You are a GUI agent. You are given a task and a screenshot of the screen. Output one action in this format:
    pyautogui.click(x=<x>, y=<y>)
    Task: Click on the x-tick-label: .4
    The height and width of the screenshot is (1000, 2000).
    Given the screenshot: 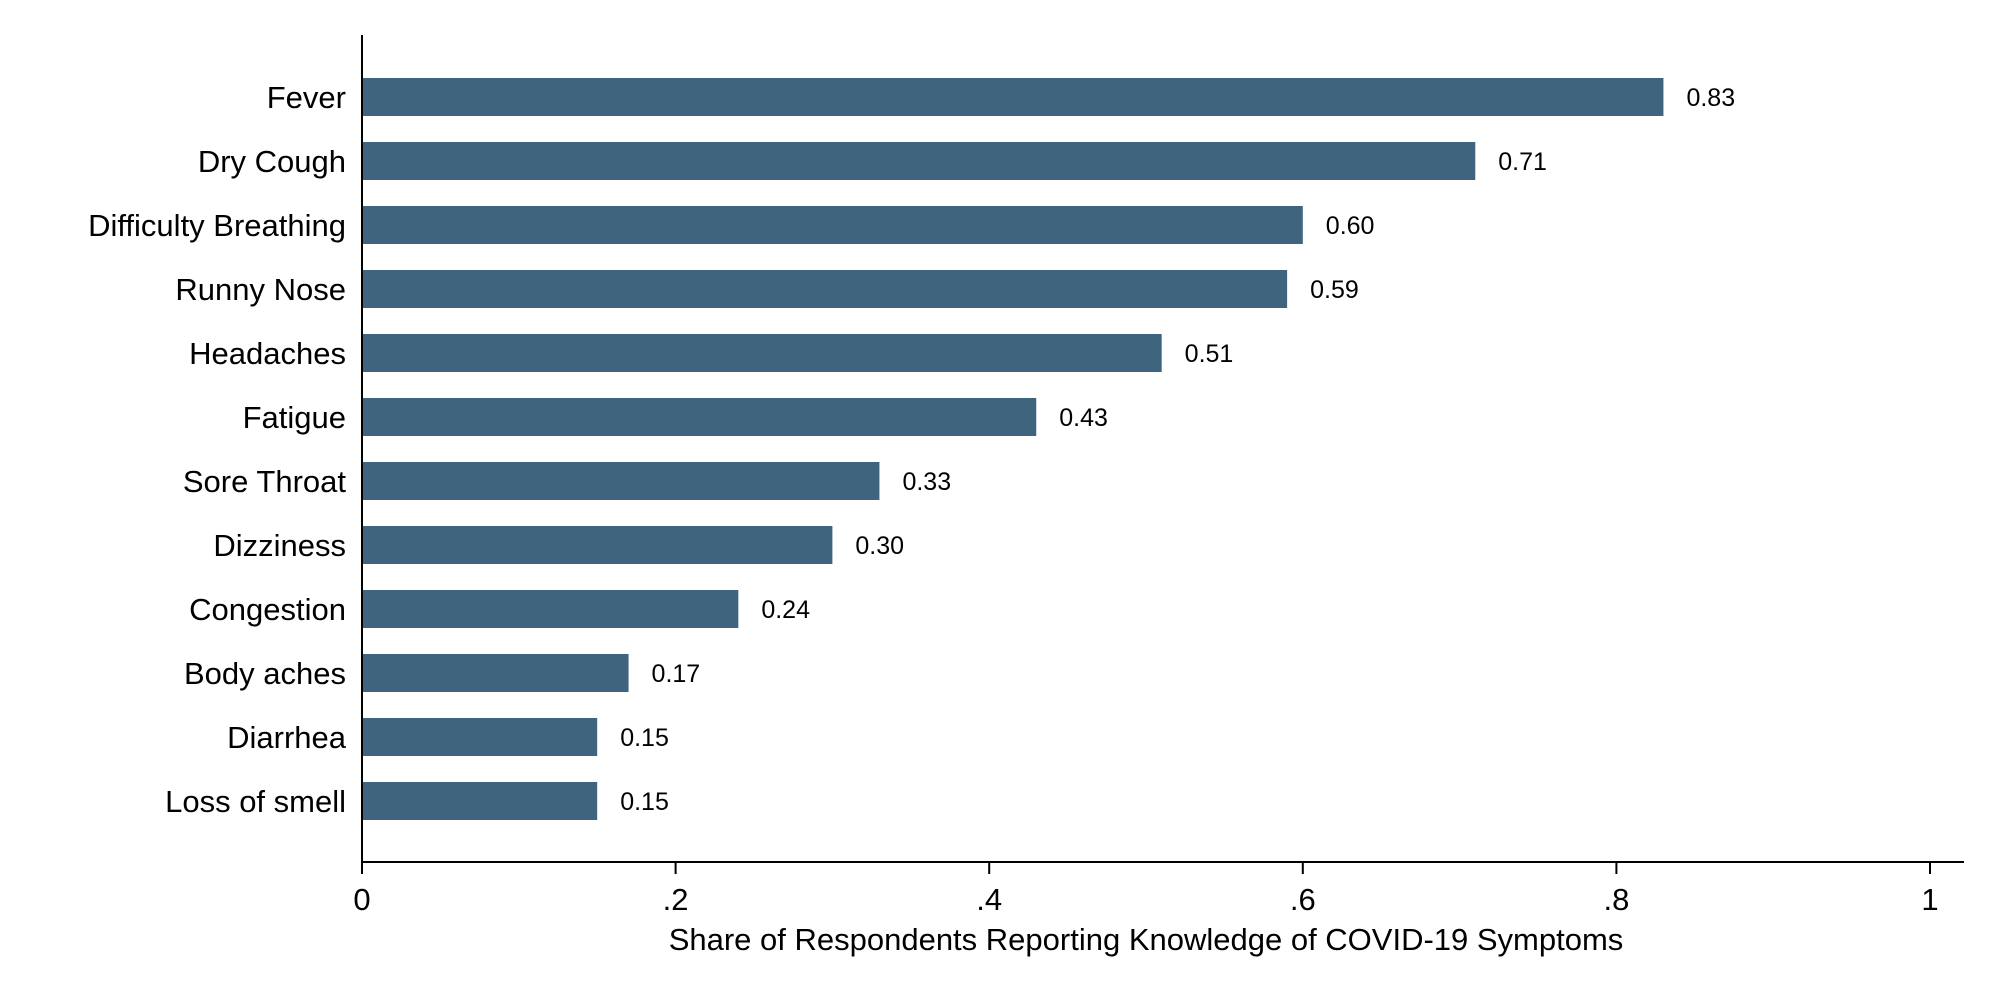 What is the action you would take?
    pyautogui.click(x=989, y=899)
    